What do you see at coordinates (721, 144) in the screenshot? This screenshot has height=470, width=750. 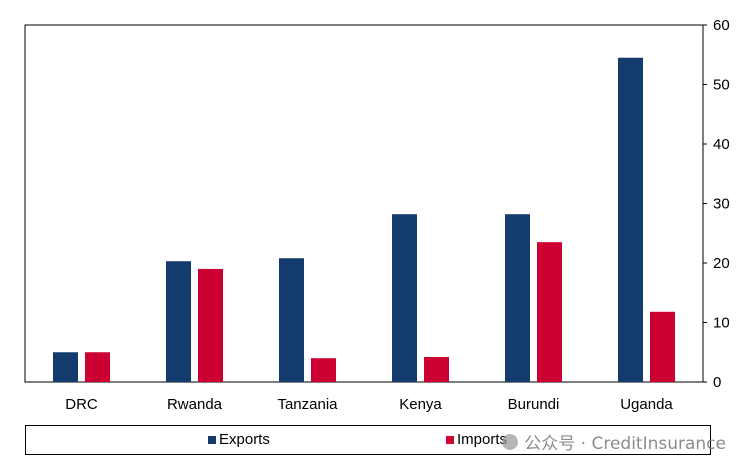 I see `y-tick-label: 40` at bounding box center [721, 144].